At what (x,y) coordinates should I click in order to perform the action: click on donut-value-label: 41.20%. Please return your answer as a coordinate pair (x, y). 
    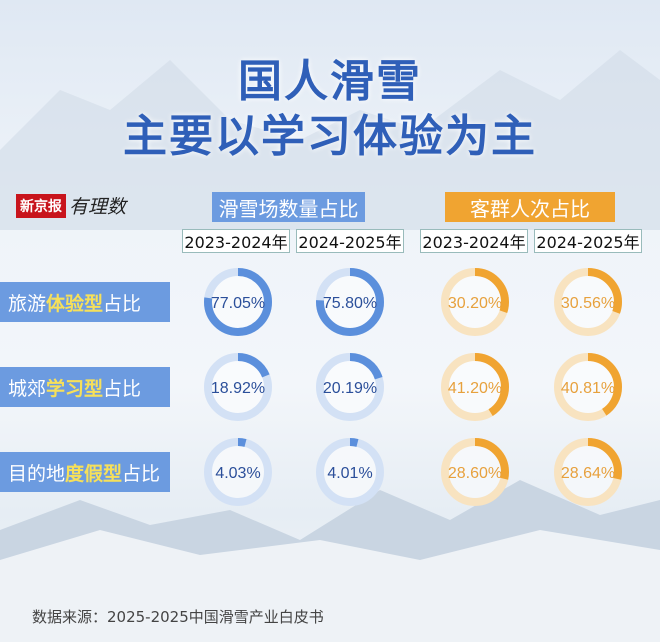
    Looking at the image, I should click on (475, 388).